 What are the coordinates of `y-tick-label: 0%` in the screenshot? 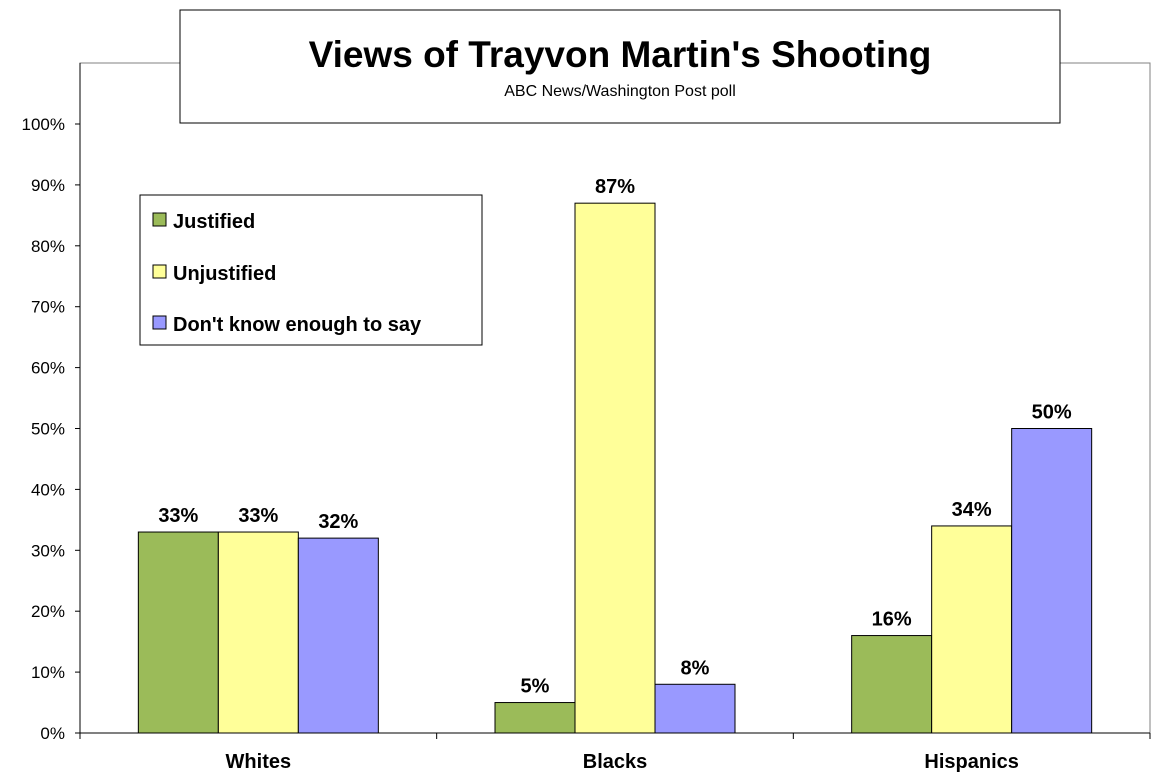 It's located at (52, 733).